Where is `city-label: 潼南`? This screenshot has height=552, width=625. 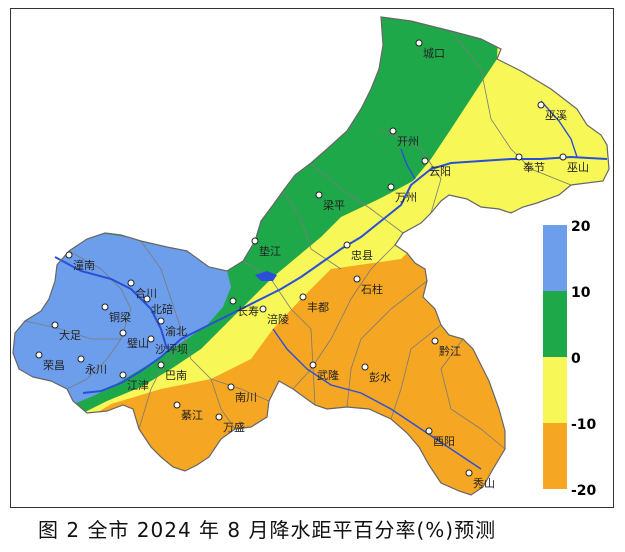 city-label: 潼南 is located at coordinates (84, 265).